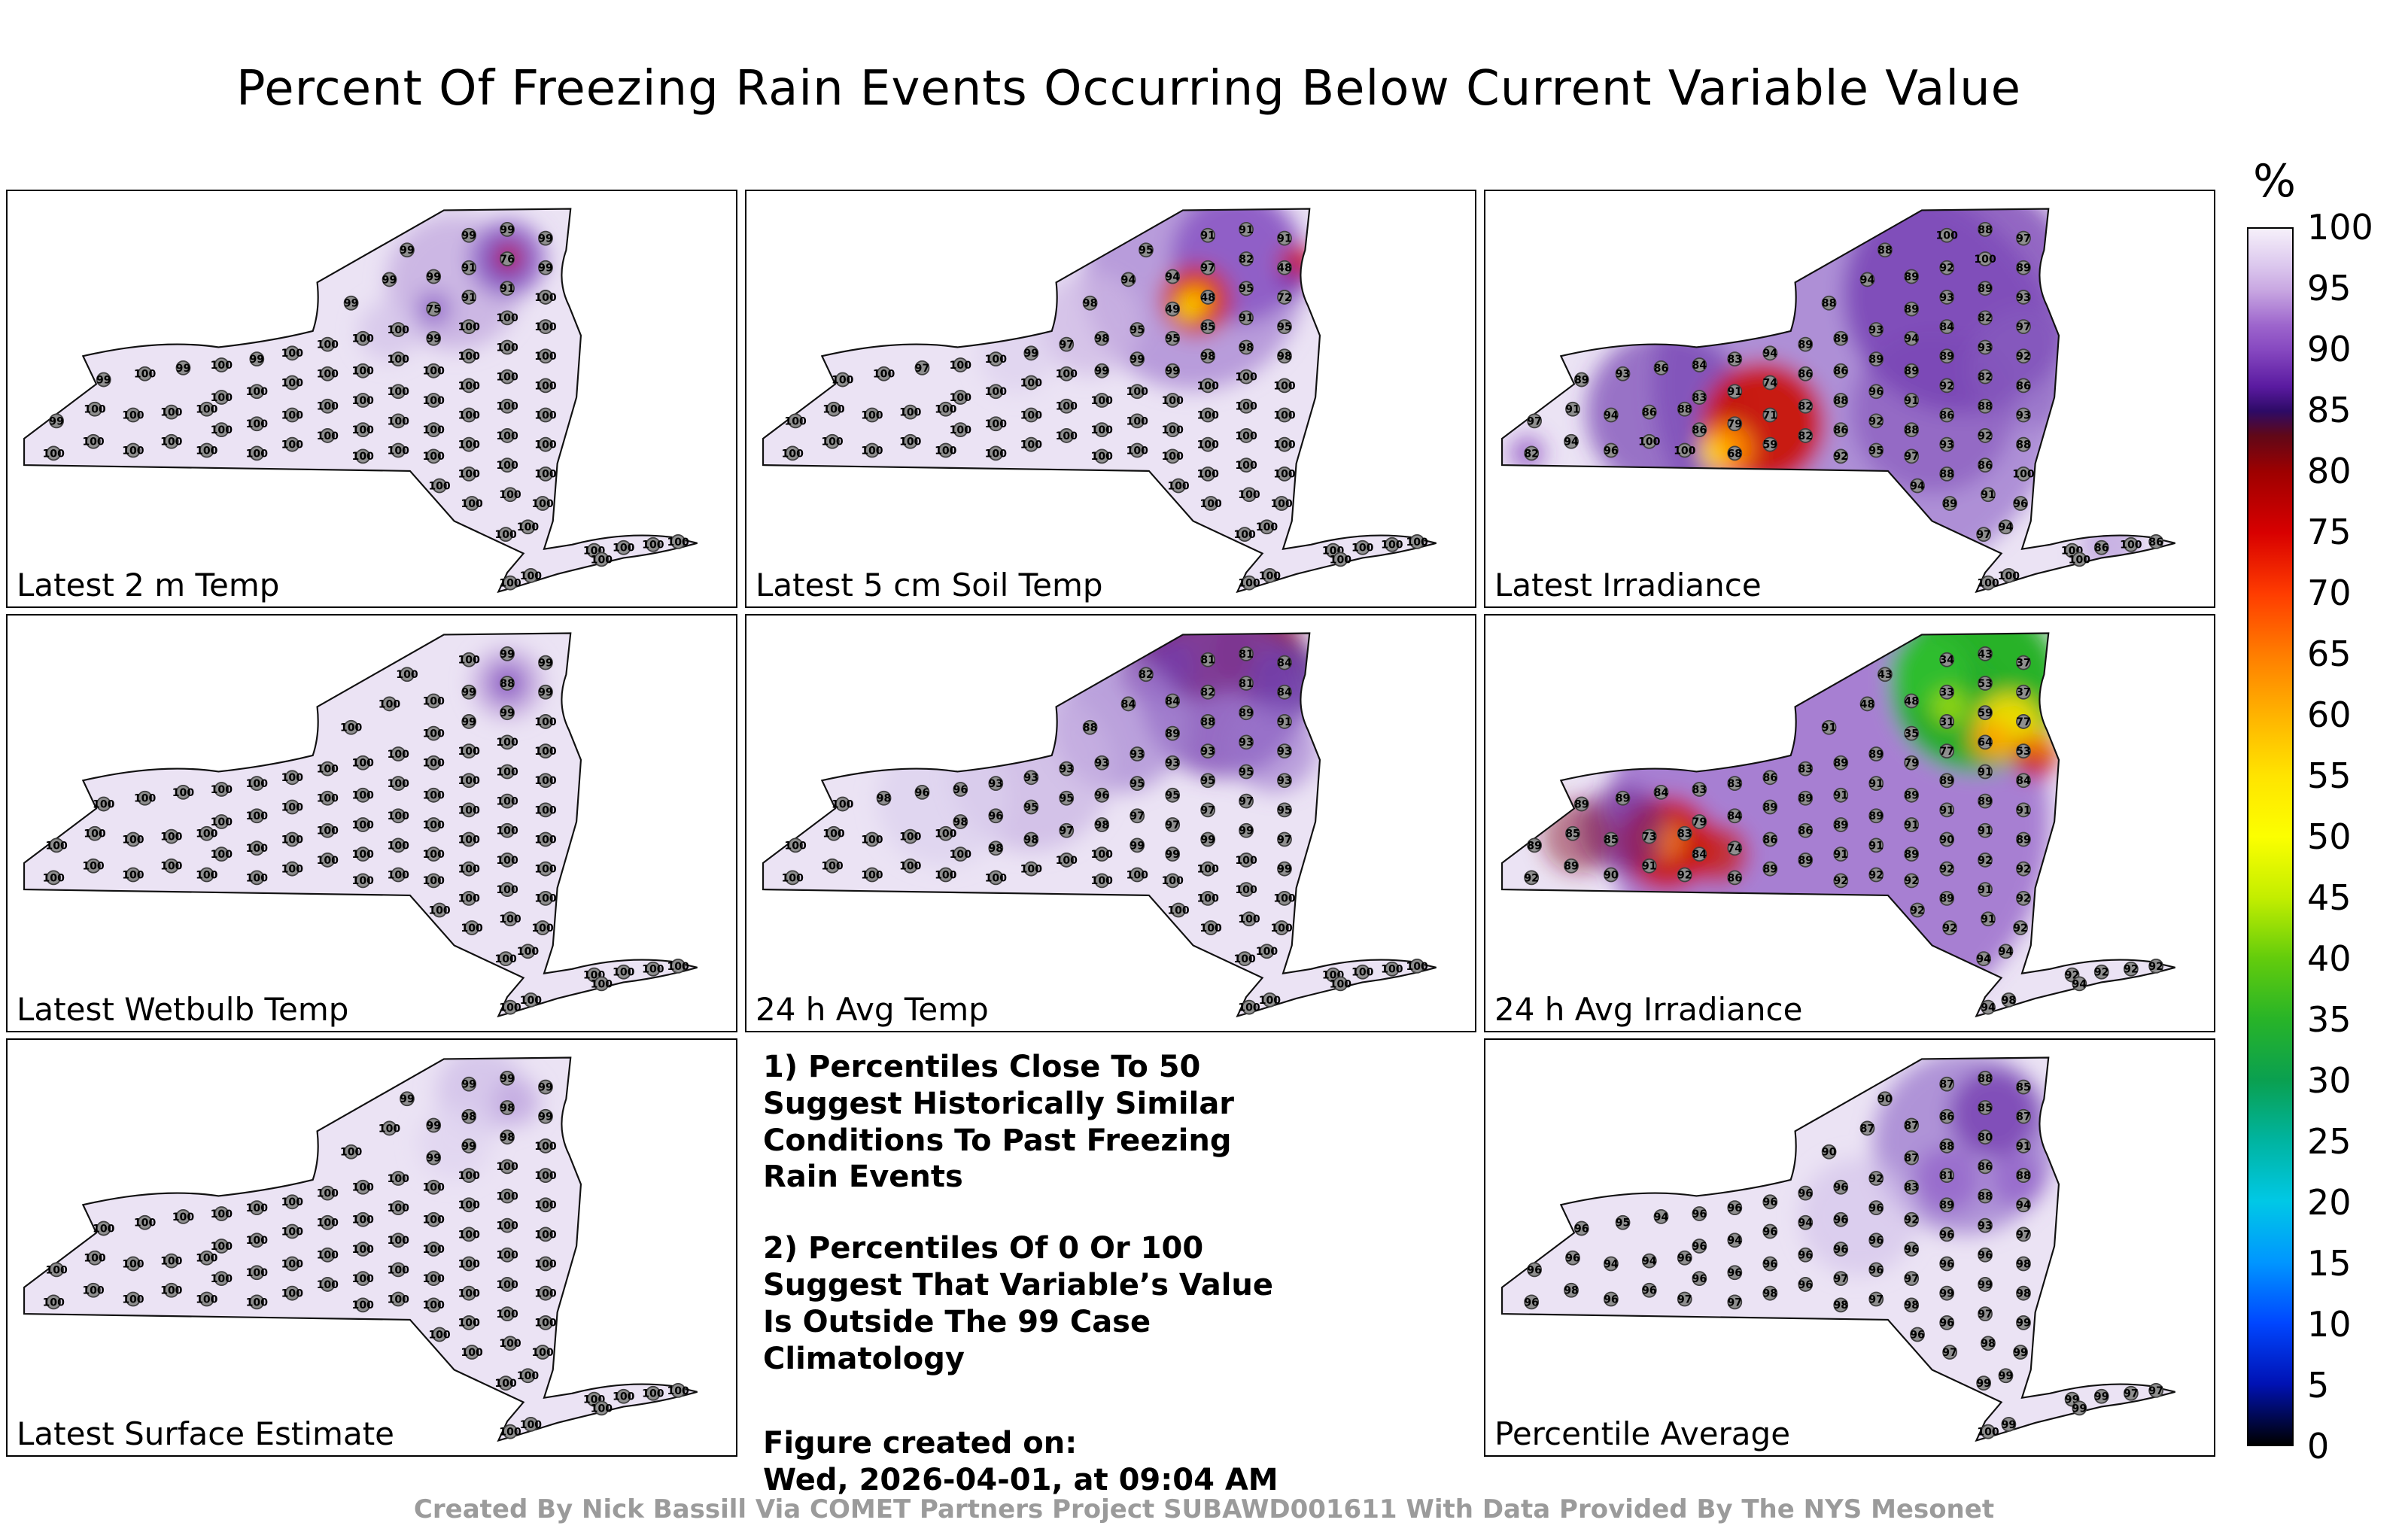 The width and height of the screenshot is (2408, 1535). What do you see at coordinates (1911, 764) in the screenshot?
I see `station-value: 79` at bounding box center [1911, 764].